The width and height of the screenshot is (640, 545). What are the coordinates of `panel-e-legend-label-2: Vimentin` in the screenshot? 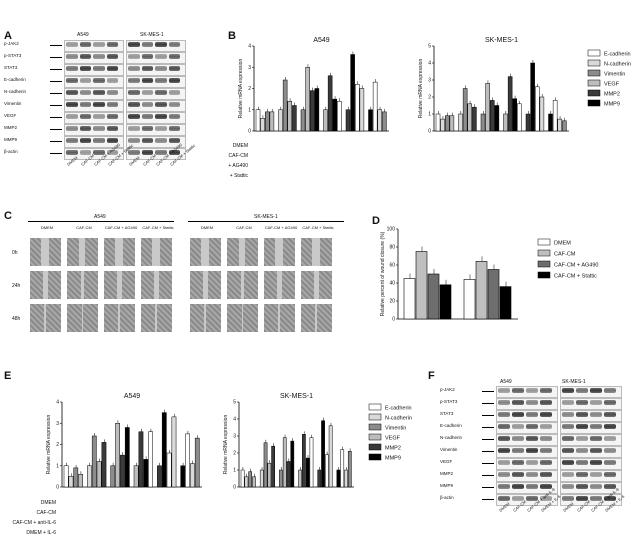 It's located at (395, 429).